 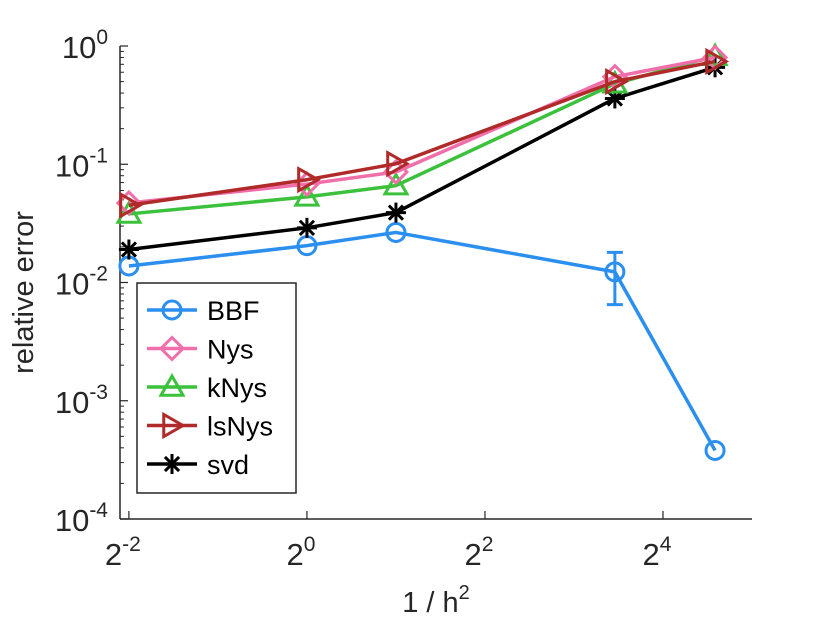 What do you see at coordinates (203, 311) in the screenshot?
I see `legend-entry-bbf: BBF` at bounding box center [203, 311].